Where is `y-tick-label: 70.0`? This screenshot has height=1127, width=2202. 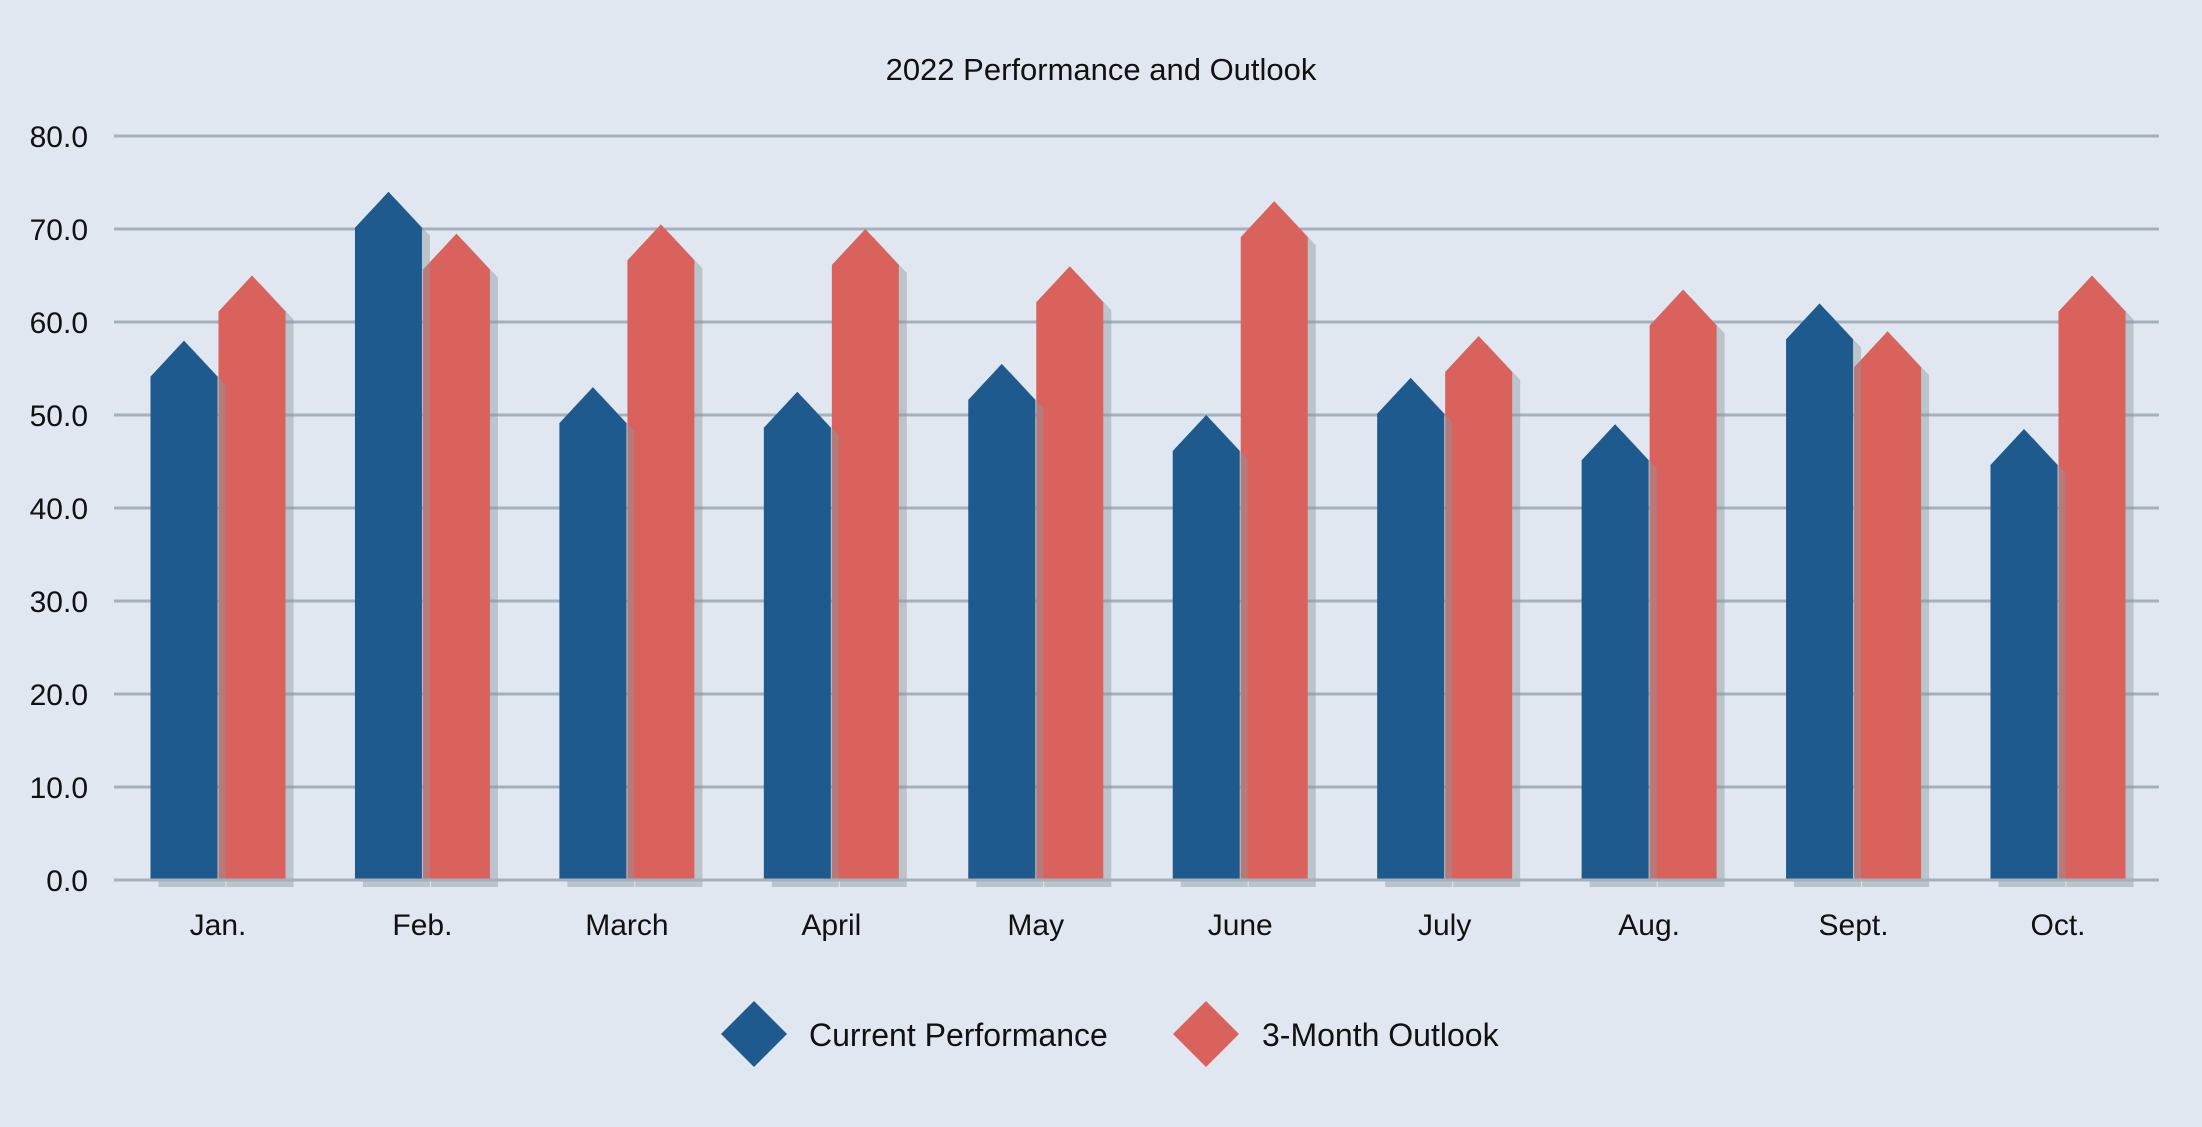 y-tick-label: 70.0 is located at coordinates (59, 230).